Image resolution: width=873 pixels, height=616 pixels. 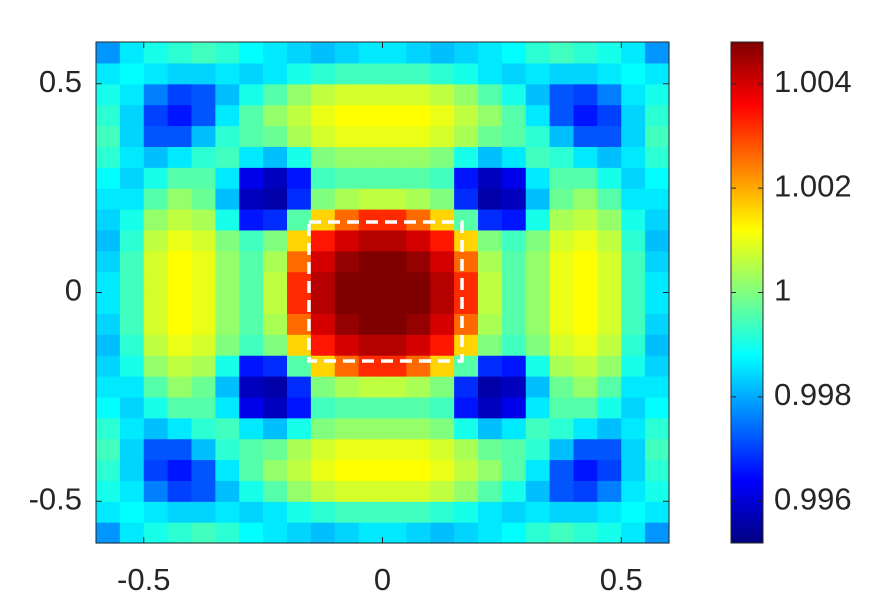 What do you see at coordinates (782, 290) in the screenshot?
I see `colorbar-tick-label: 1` at bounding box center [782, 290].